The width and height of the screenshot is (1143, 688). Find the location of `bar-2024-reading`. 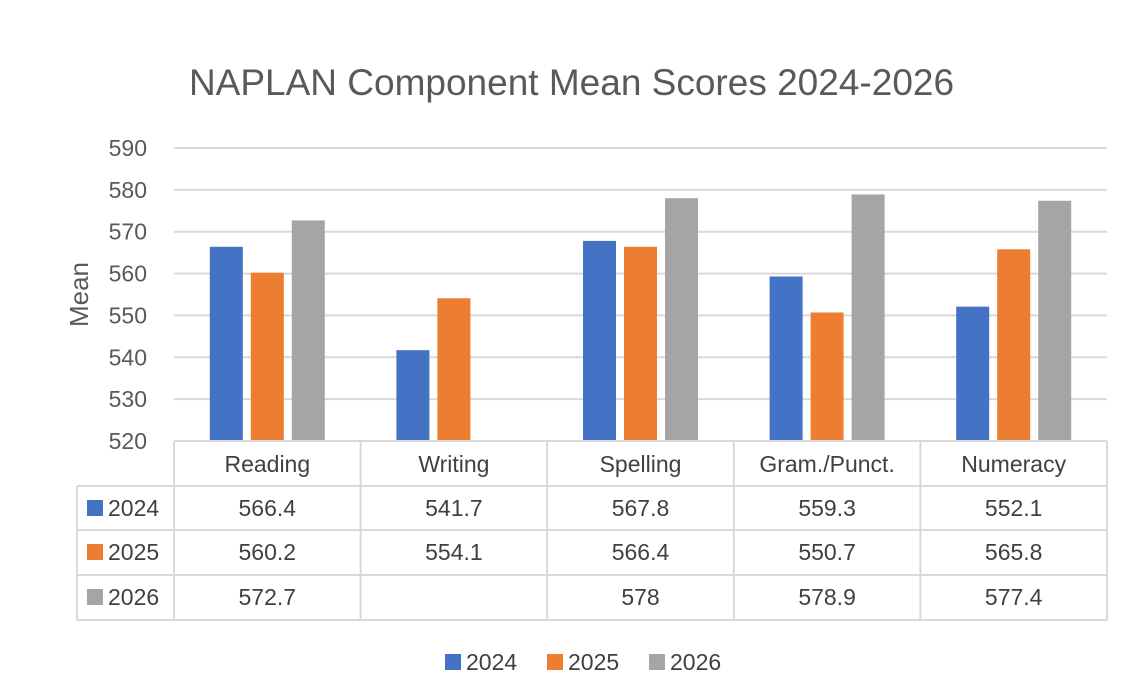

bar-2024-reading is located at coordinates (226, 343).